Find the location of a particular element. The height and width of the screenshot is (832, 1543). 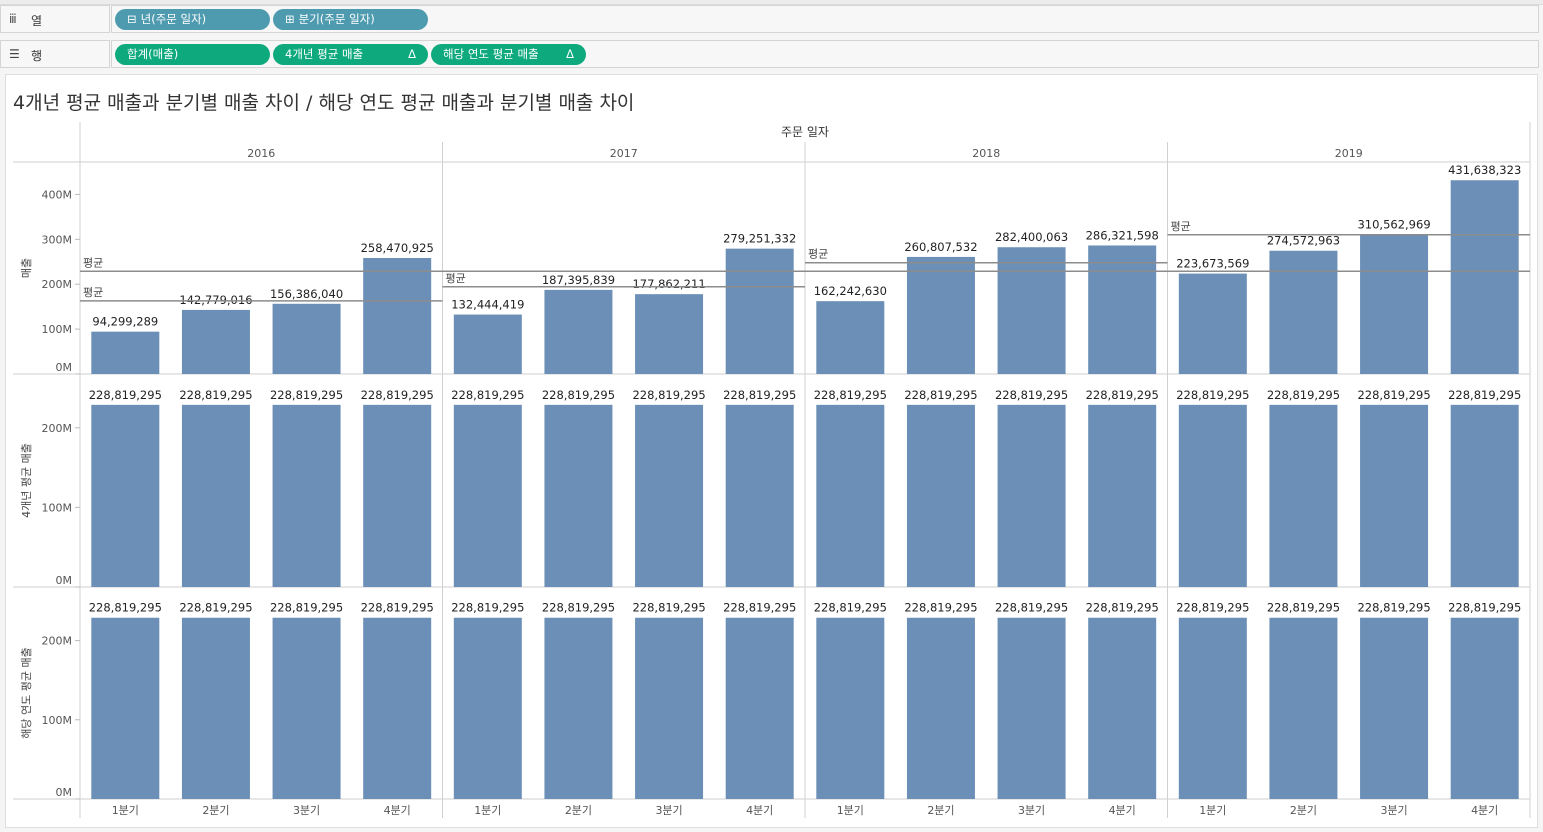

y-axis-title: 4개년 평균 매출 is located at coordinates (26, 480).